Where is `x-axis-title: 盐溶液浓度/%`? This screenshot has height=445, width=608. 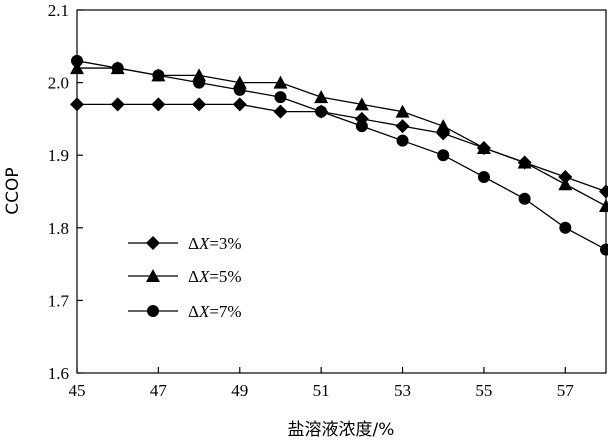
x-axis-title: 盐溶液浓度/% is located at coordinates (341, 430).